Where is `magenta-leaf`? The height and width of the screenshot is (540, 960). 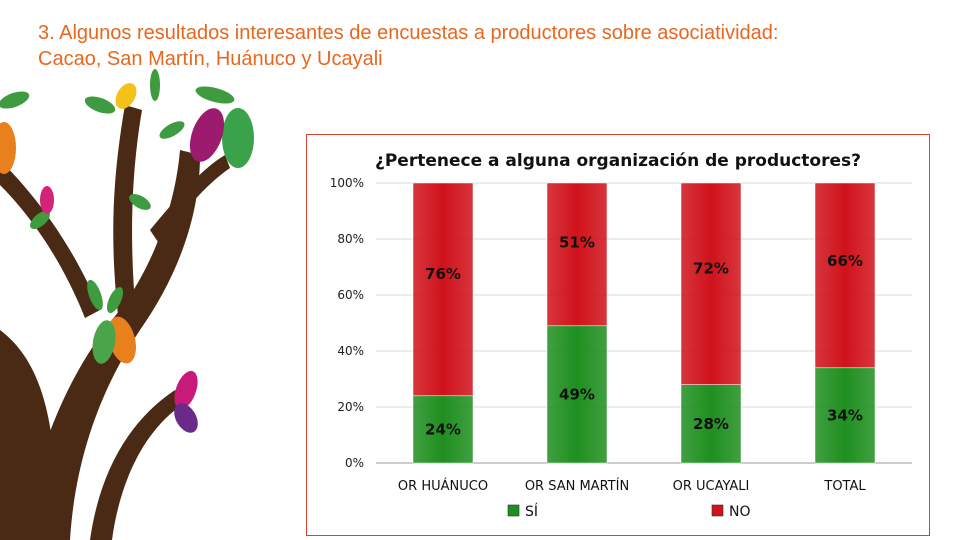
magenta-leaf is located at coordinates (186, 390).